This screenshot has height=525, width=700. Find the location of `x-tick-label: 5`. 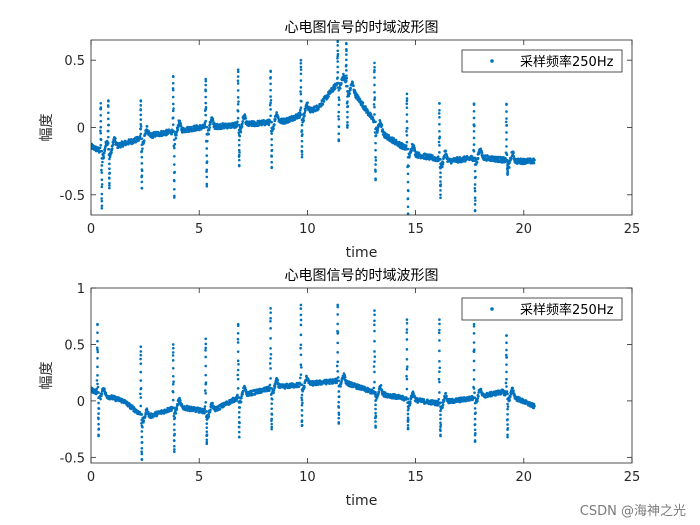

x-tick-label: 5 is located at coordinates (199, 229).